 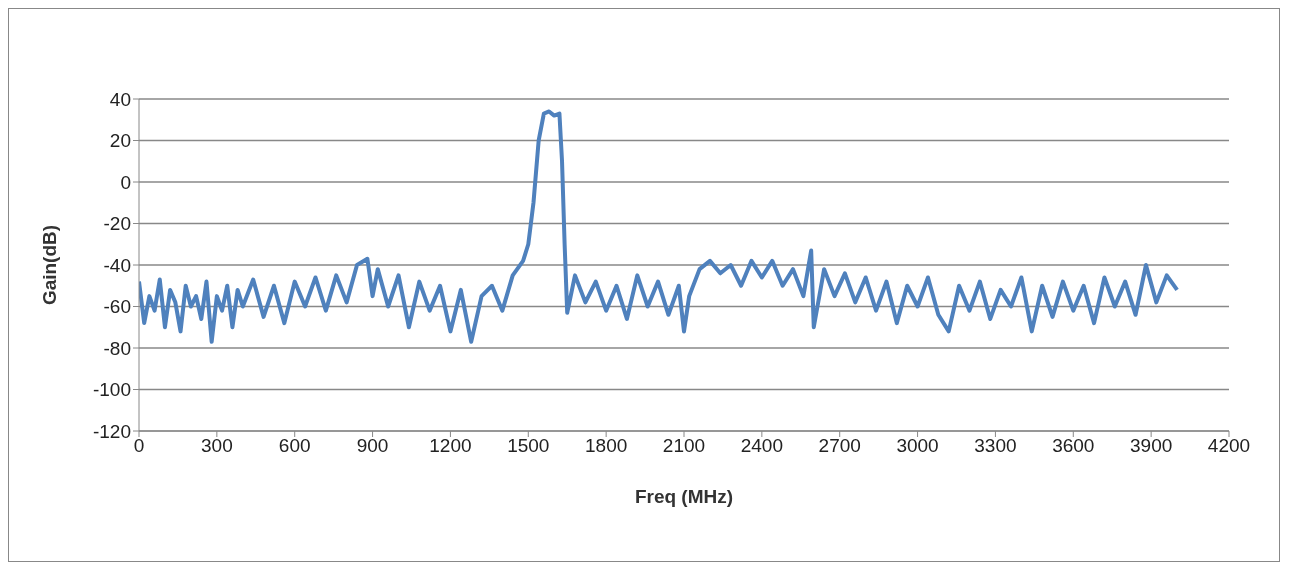 I want to click on x-tick-label: 3600, so click(x=1073, y=446).